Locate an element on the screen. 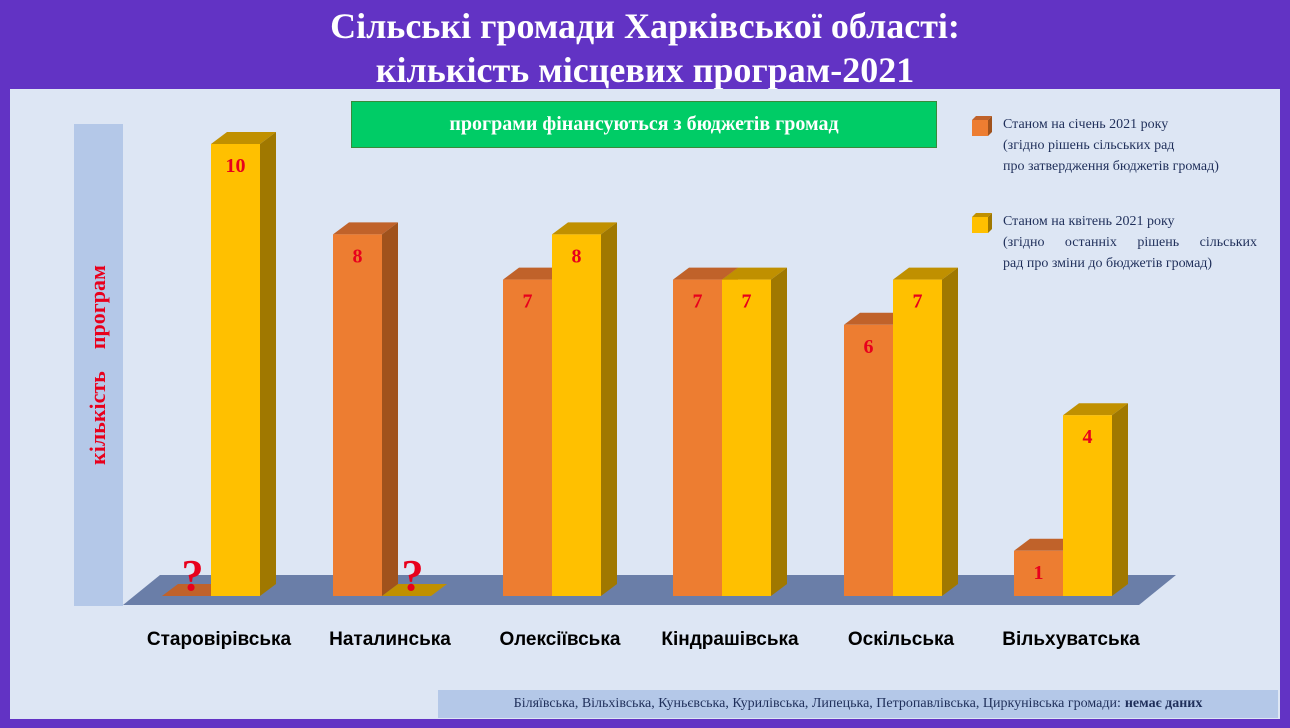 This screenshot has height=728, width=1290. value-label-apr-4: 7 is located at coordinates (918, 302).